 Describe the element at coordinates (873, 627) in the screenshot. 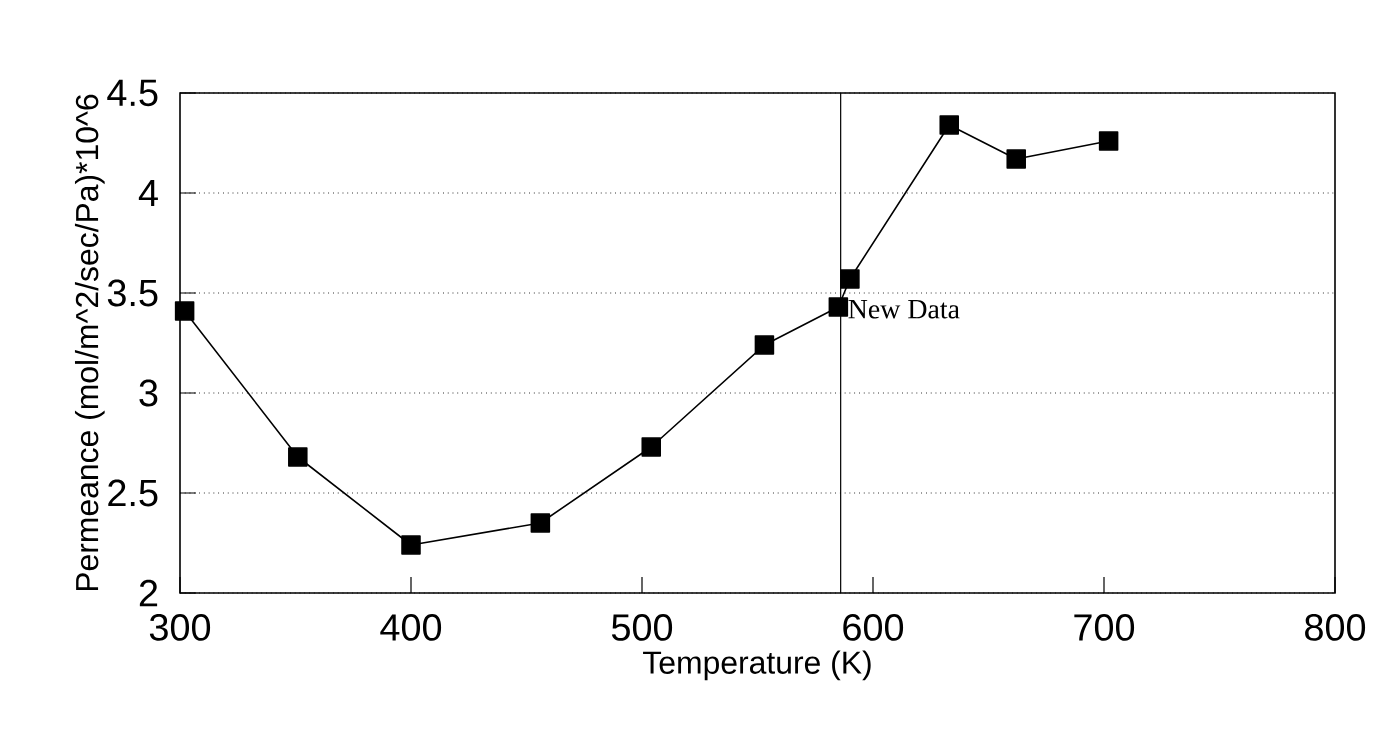

I see `x-tick-label: 600` at that location.